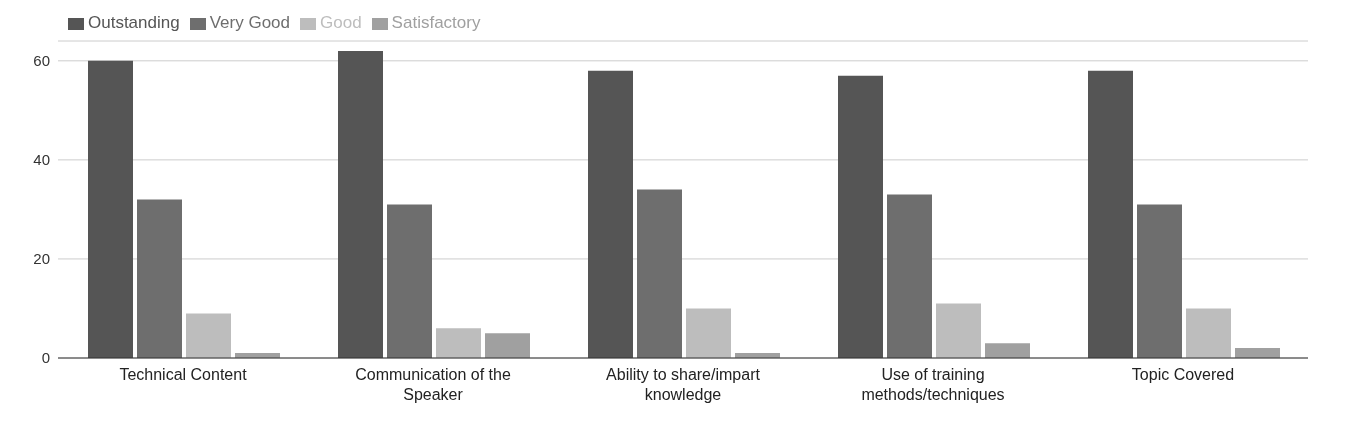 Image resolution: width=1351 pixels, height=439 pixels. What do you see at coordinates (183, 374) in the screenshot?
I see `x-tick-label: Technical Content` at bounding box center [183, 374].